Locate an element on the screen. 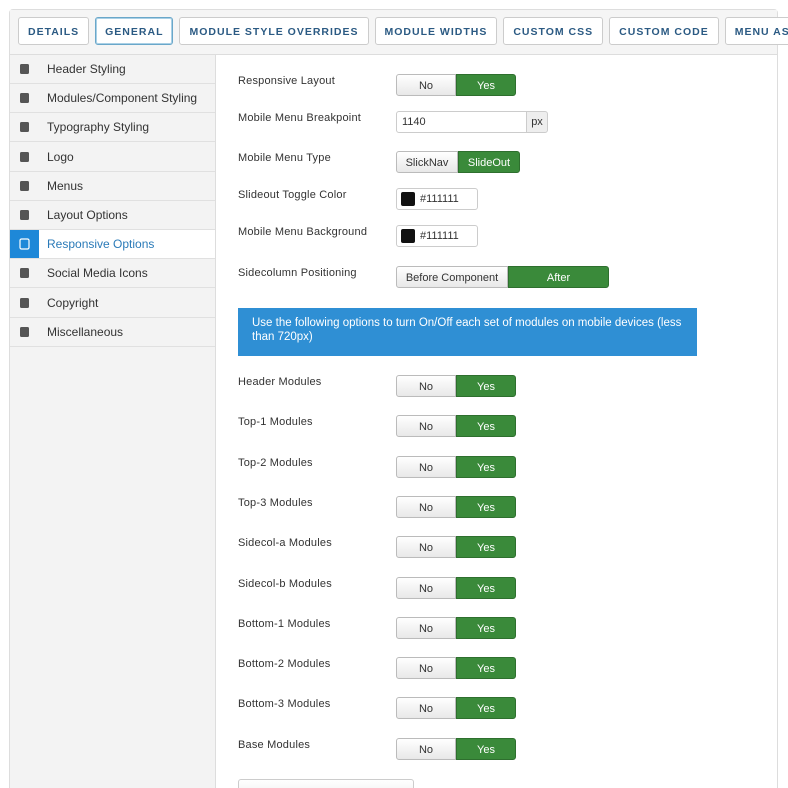  sidebar-item: Layout Options is located at coordinates (112, 215).